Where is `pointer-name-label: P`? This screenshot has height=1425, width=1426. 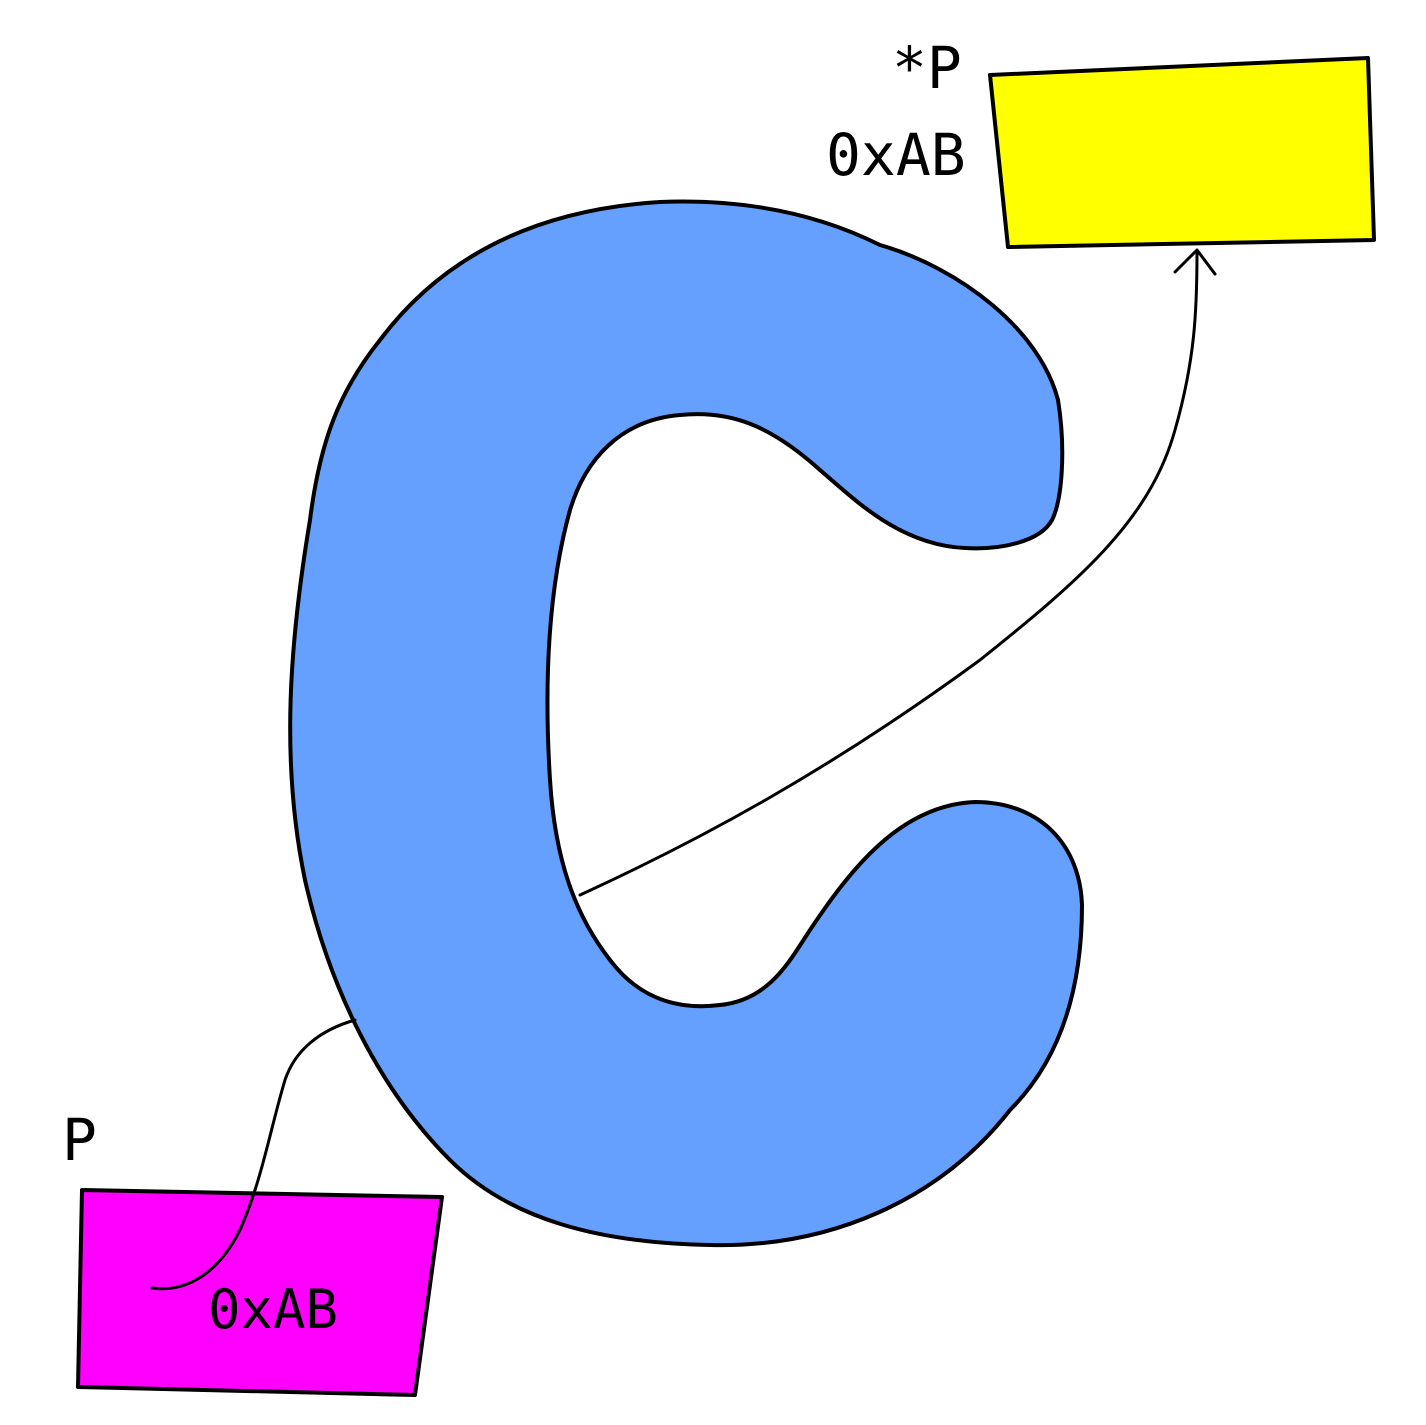
pointer-name-label: P is located at coordinates (79, 1140).